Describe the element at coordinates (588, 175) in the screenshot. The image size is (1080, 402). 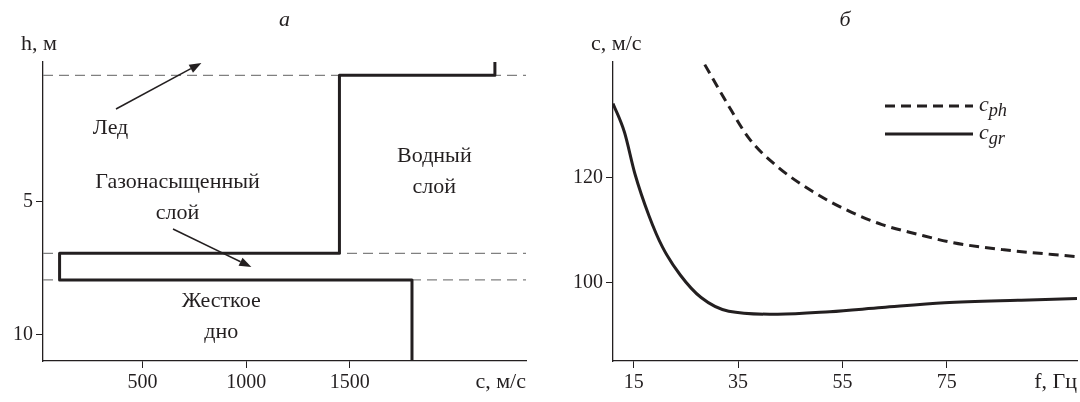
I see `y-tick-label: 120` at that location.